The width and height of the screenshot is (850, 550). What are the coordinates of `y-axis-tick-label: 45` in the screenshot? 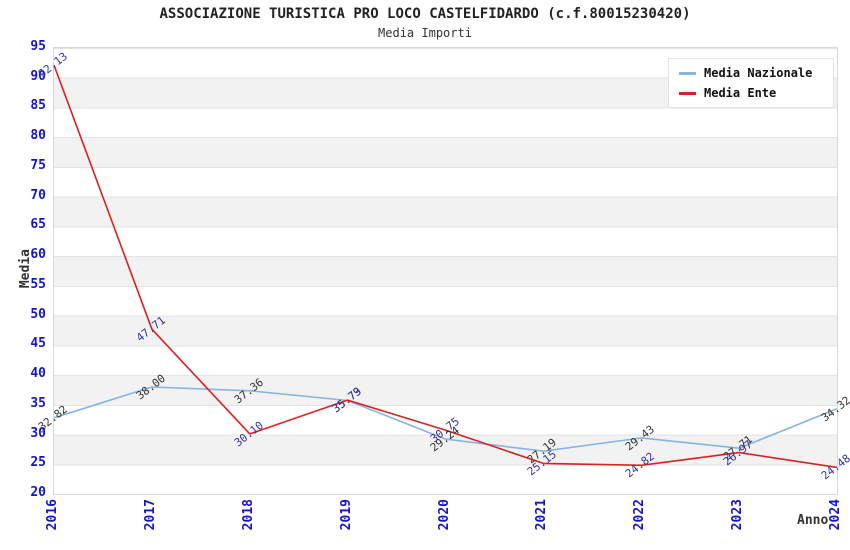 It's located at (38, 344).